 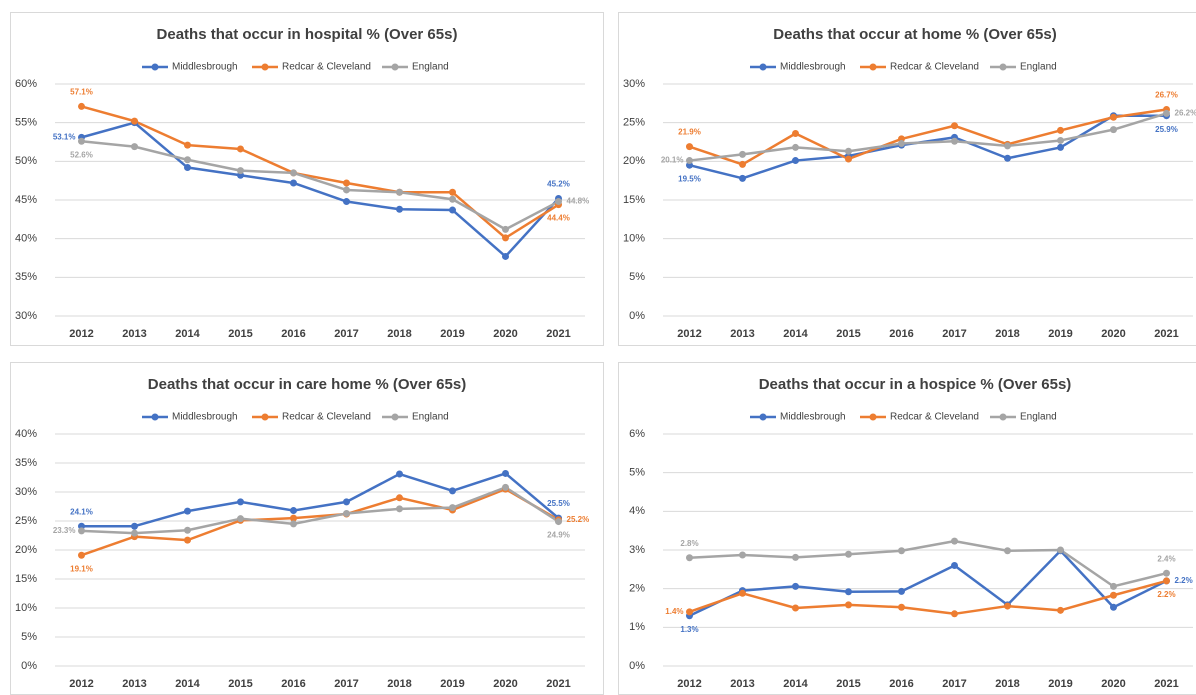 What do you see at coordinates (634, 200) in the screenshot?
I see `y-tick-label: 15%` at bounding box center [634, 200].